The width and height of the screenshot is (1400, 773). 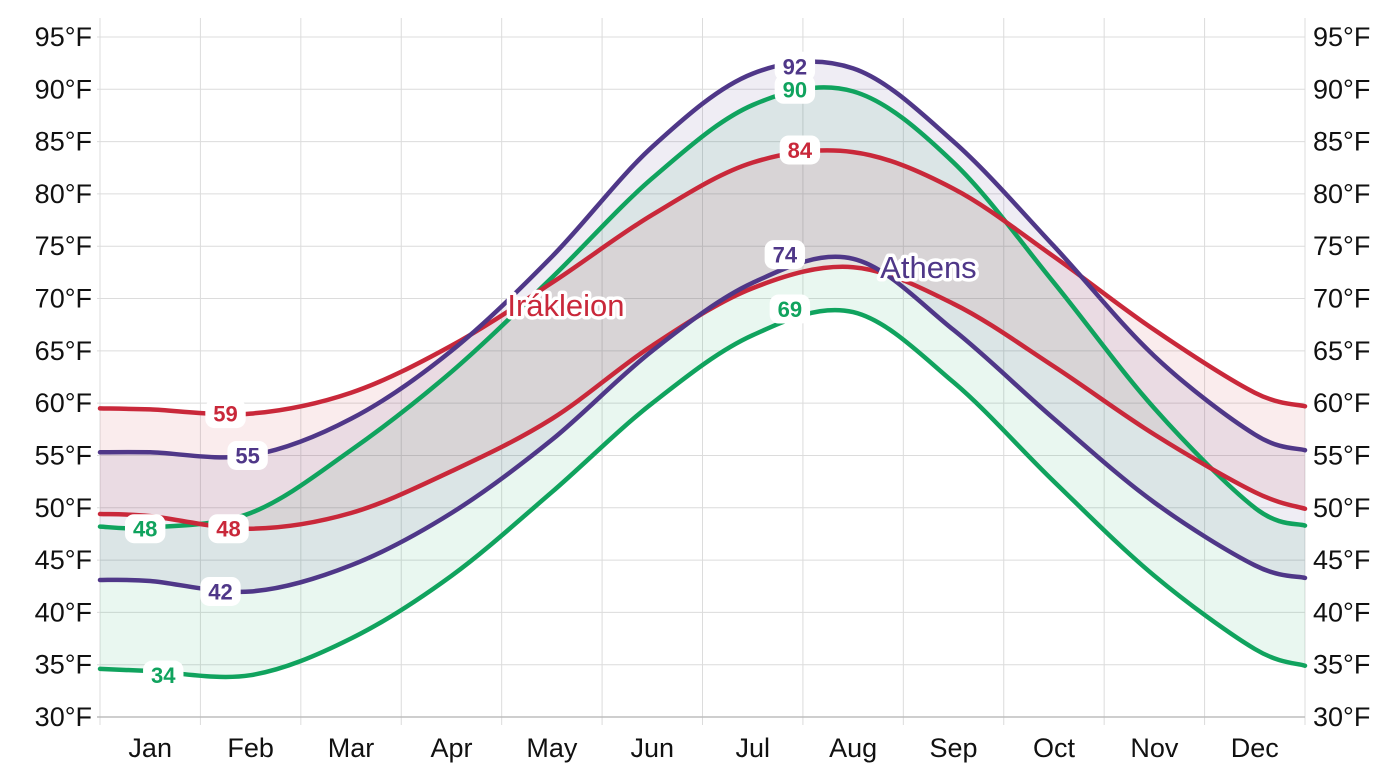 I want to click on value-badge-athens-low-max, so click(x=785, y=255).